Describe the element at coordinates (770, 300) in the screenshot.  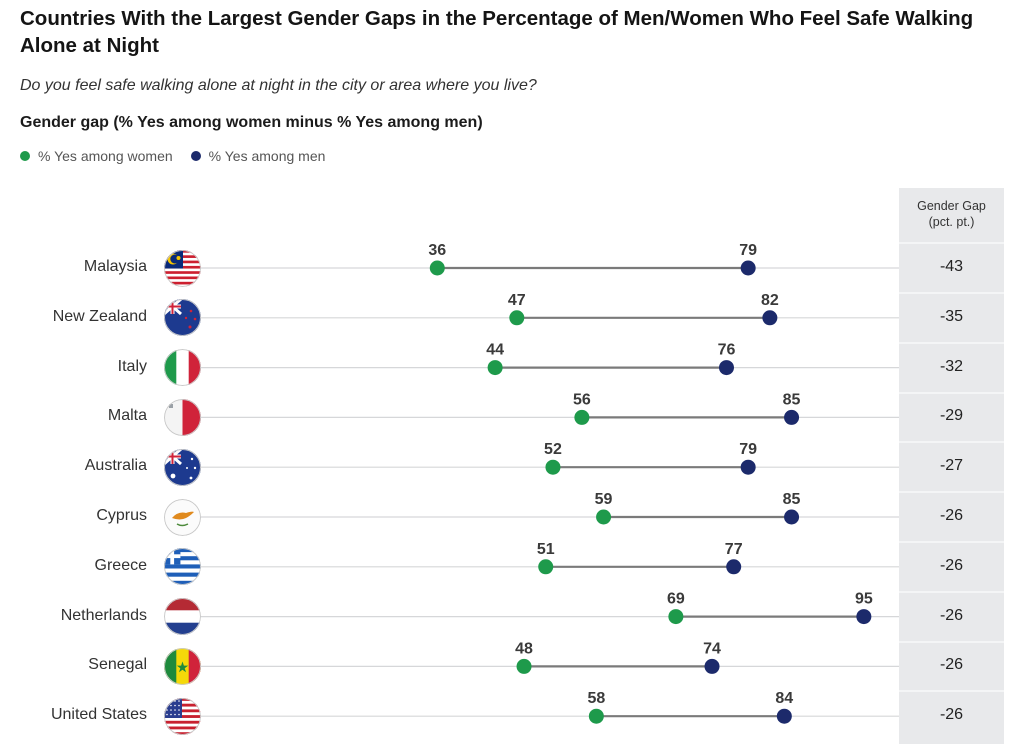
I see `men-value-label: 82` at that location.